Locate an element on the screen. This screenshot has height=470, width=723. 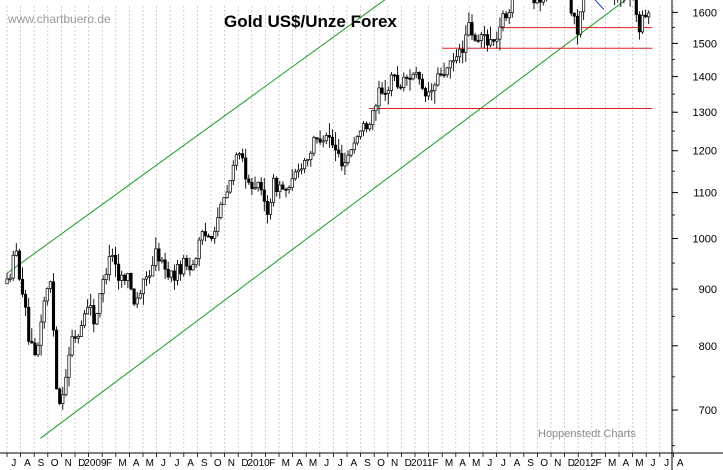
y-tick-label: 1500 is located at coordinates (705, 44).